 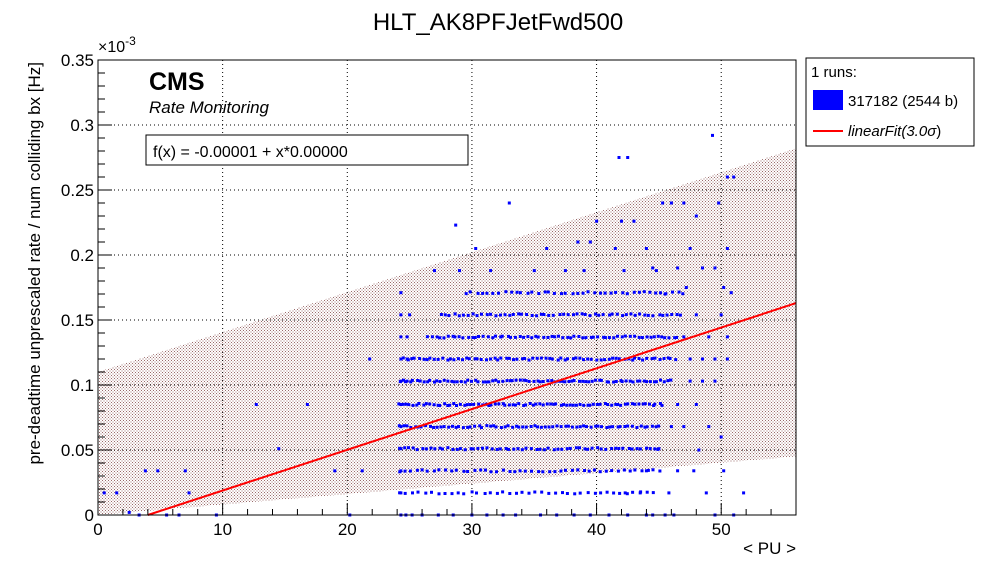 I want to click on y-tick-label: 0.35, so click(x=77, y=60).